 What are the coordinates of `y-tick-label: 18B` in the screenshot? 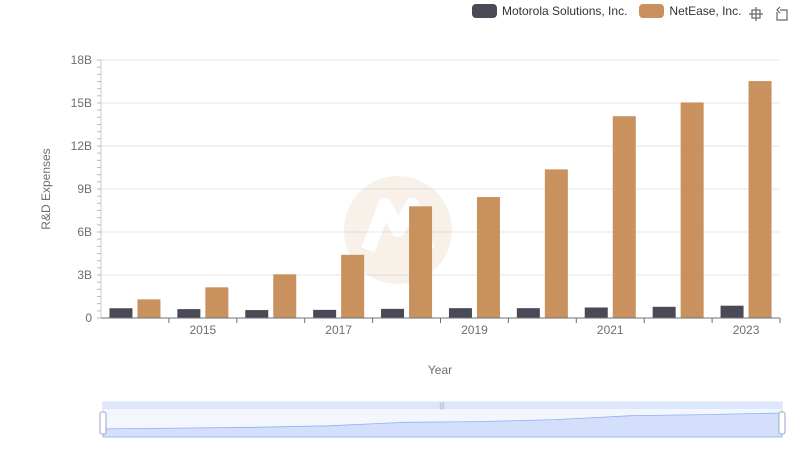 It's located at (81, 60).